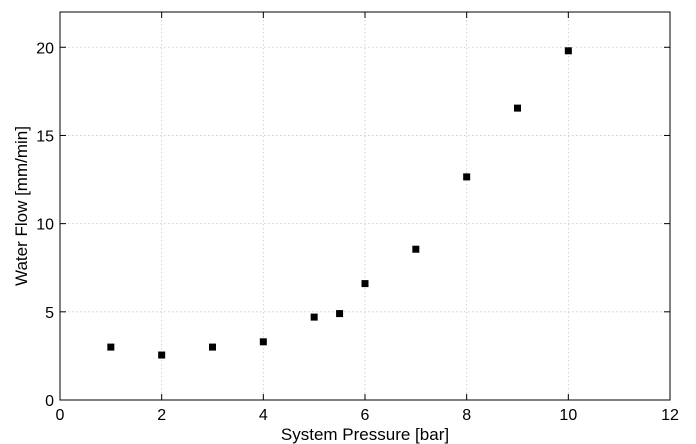 The height and width of the screenshot is (444, 696). I want to click on x-tick-label: 8, so click(466, 415).